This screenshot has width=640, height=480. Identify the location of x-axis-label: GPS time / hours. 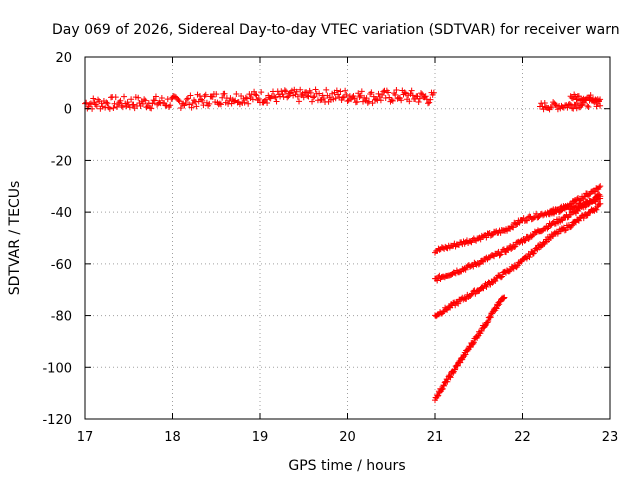
(346, 466).